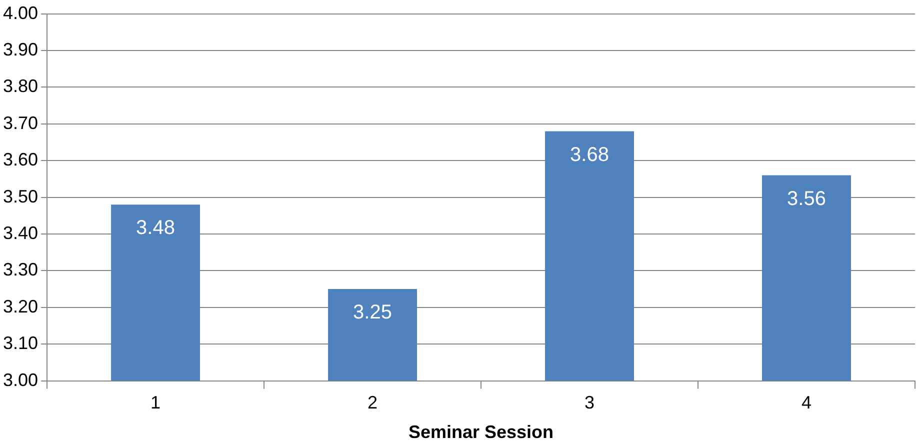  What do you see at coordinates (20, 306) in the screenshot?
I see `y-tick-label: 3.20` at bounding box center [20, 306].